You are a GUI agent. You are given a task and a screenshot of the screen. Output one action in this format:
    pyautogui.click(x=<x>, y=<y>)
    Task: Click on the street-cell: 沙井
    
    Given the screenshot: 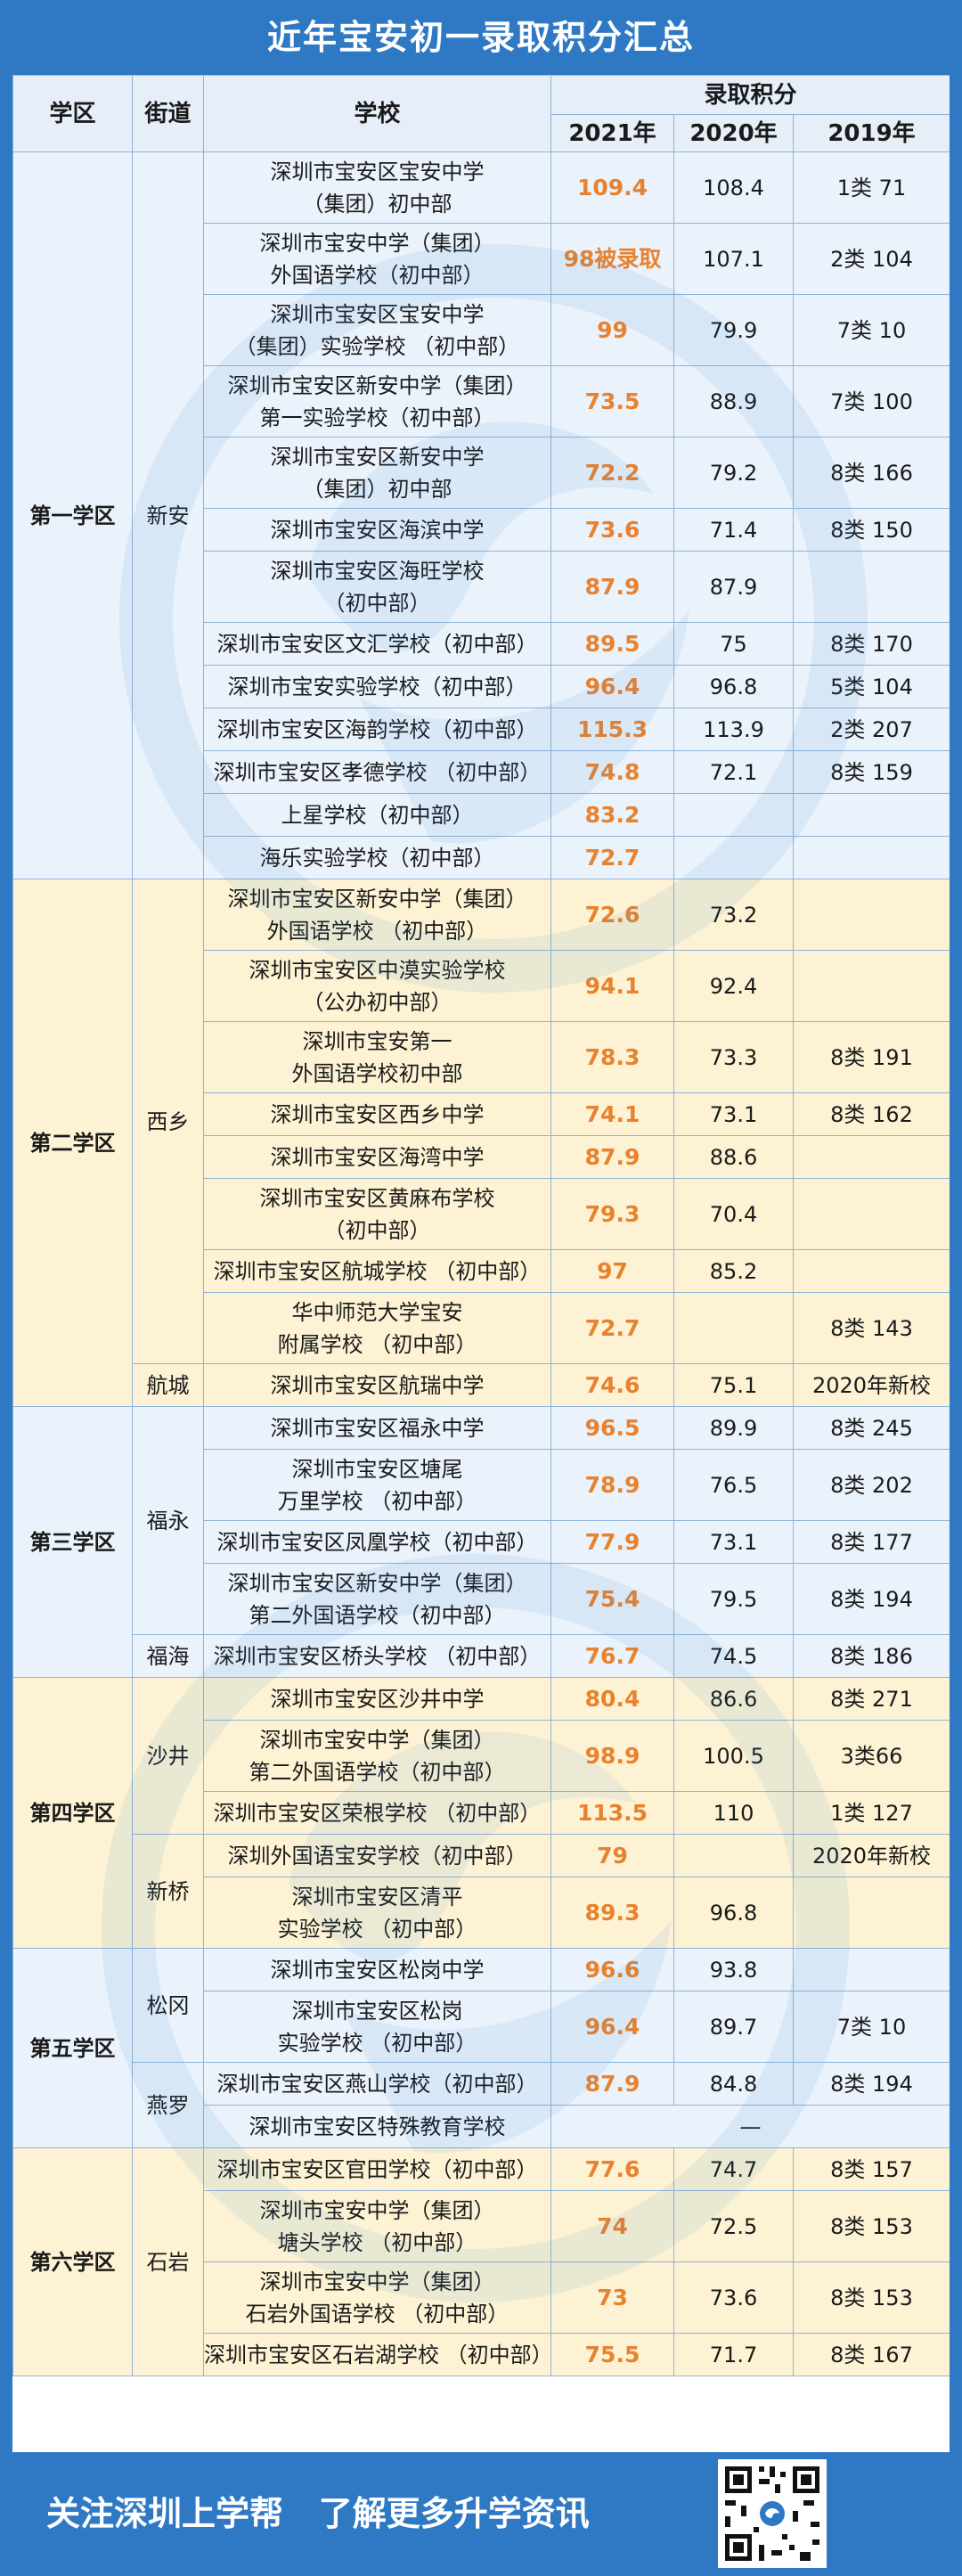 What is the action you would take?
    pyautogui.click(x=168, y=1756)
    